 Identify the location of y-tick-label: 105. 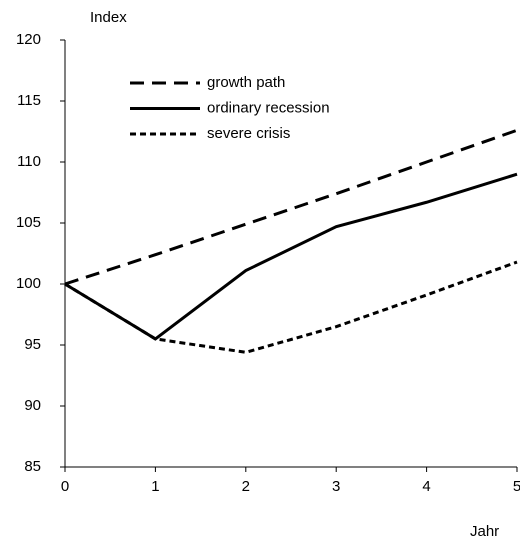
(28, 222).